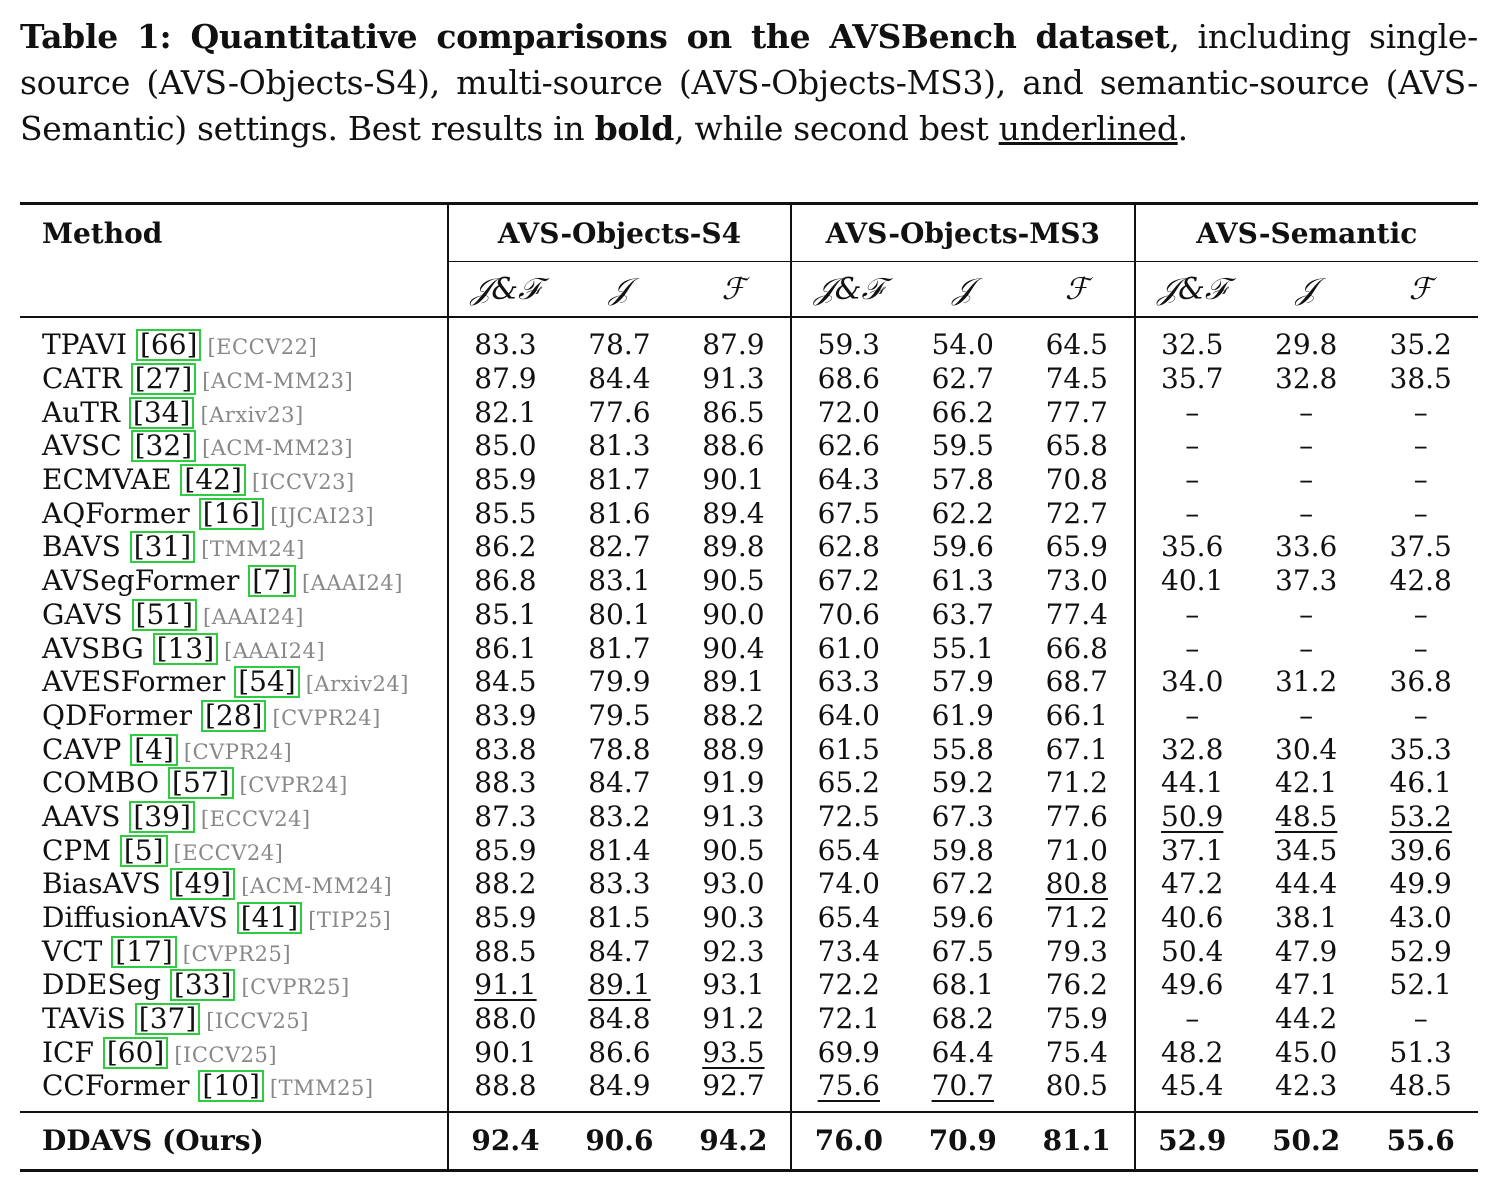 This screenshot has width=1492, height=1188. I want to click on value-cell: 83.3, so click(504, 339).